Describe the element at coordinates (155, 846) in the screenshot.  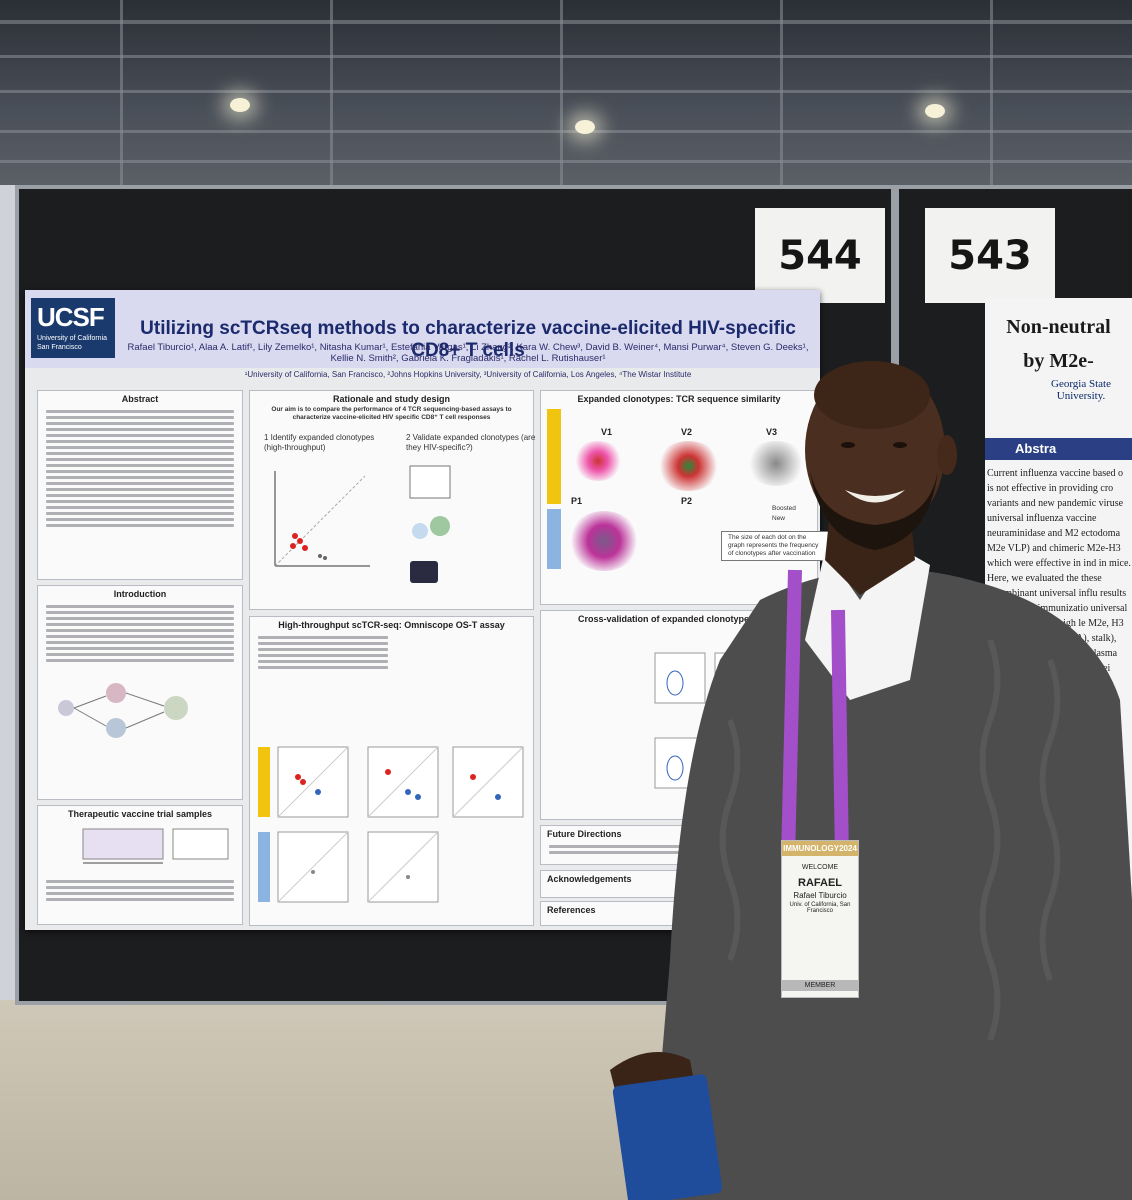
I see `trial-timeline` at that location.